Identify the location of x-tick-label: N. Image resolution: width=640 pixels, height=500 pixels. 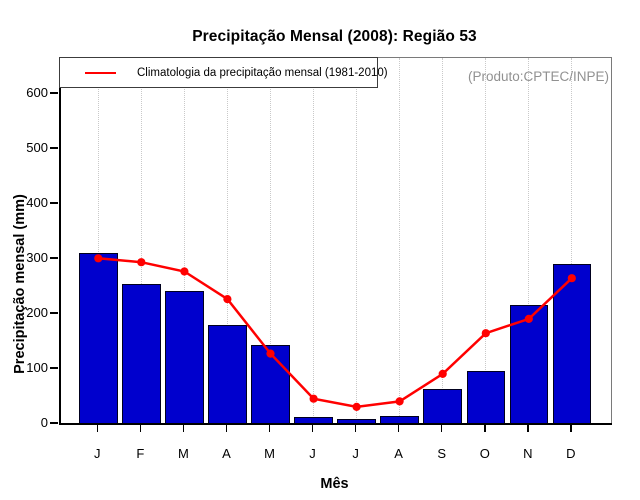
(528, 453).